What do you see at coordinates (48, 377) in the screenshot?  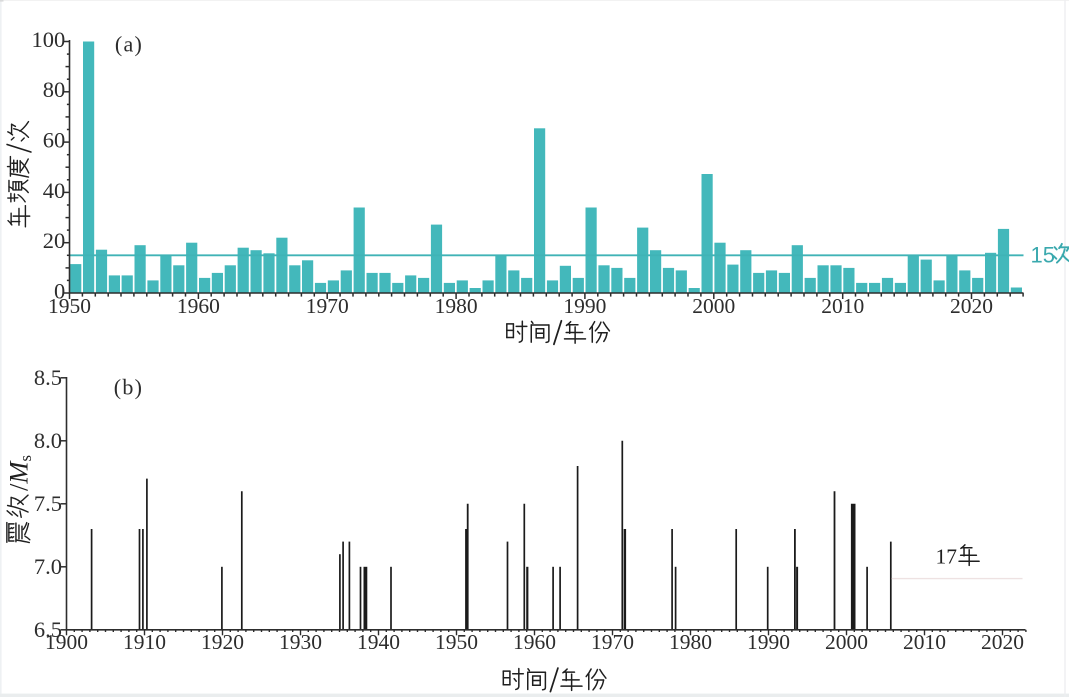 I see `svg-text: 8.5` at bounding box center [48, 377].